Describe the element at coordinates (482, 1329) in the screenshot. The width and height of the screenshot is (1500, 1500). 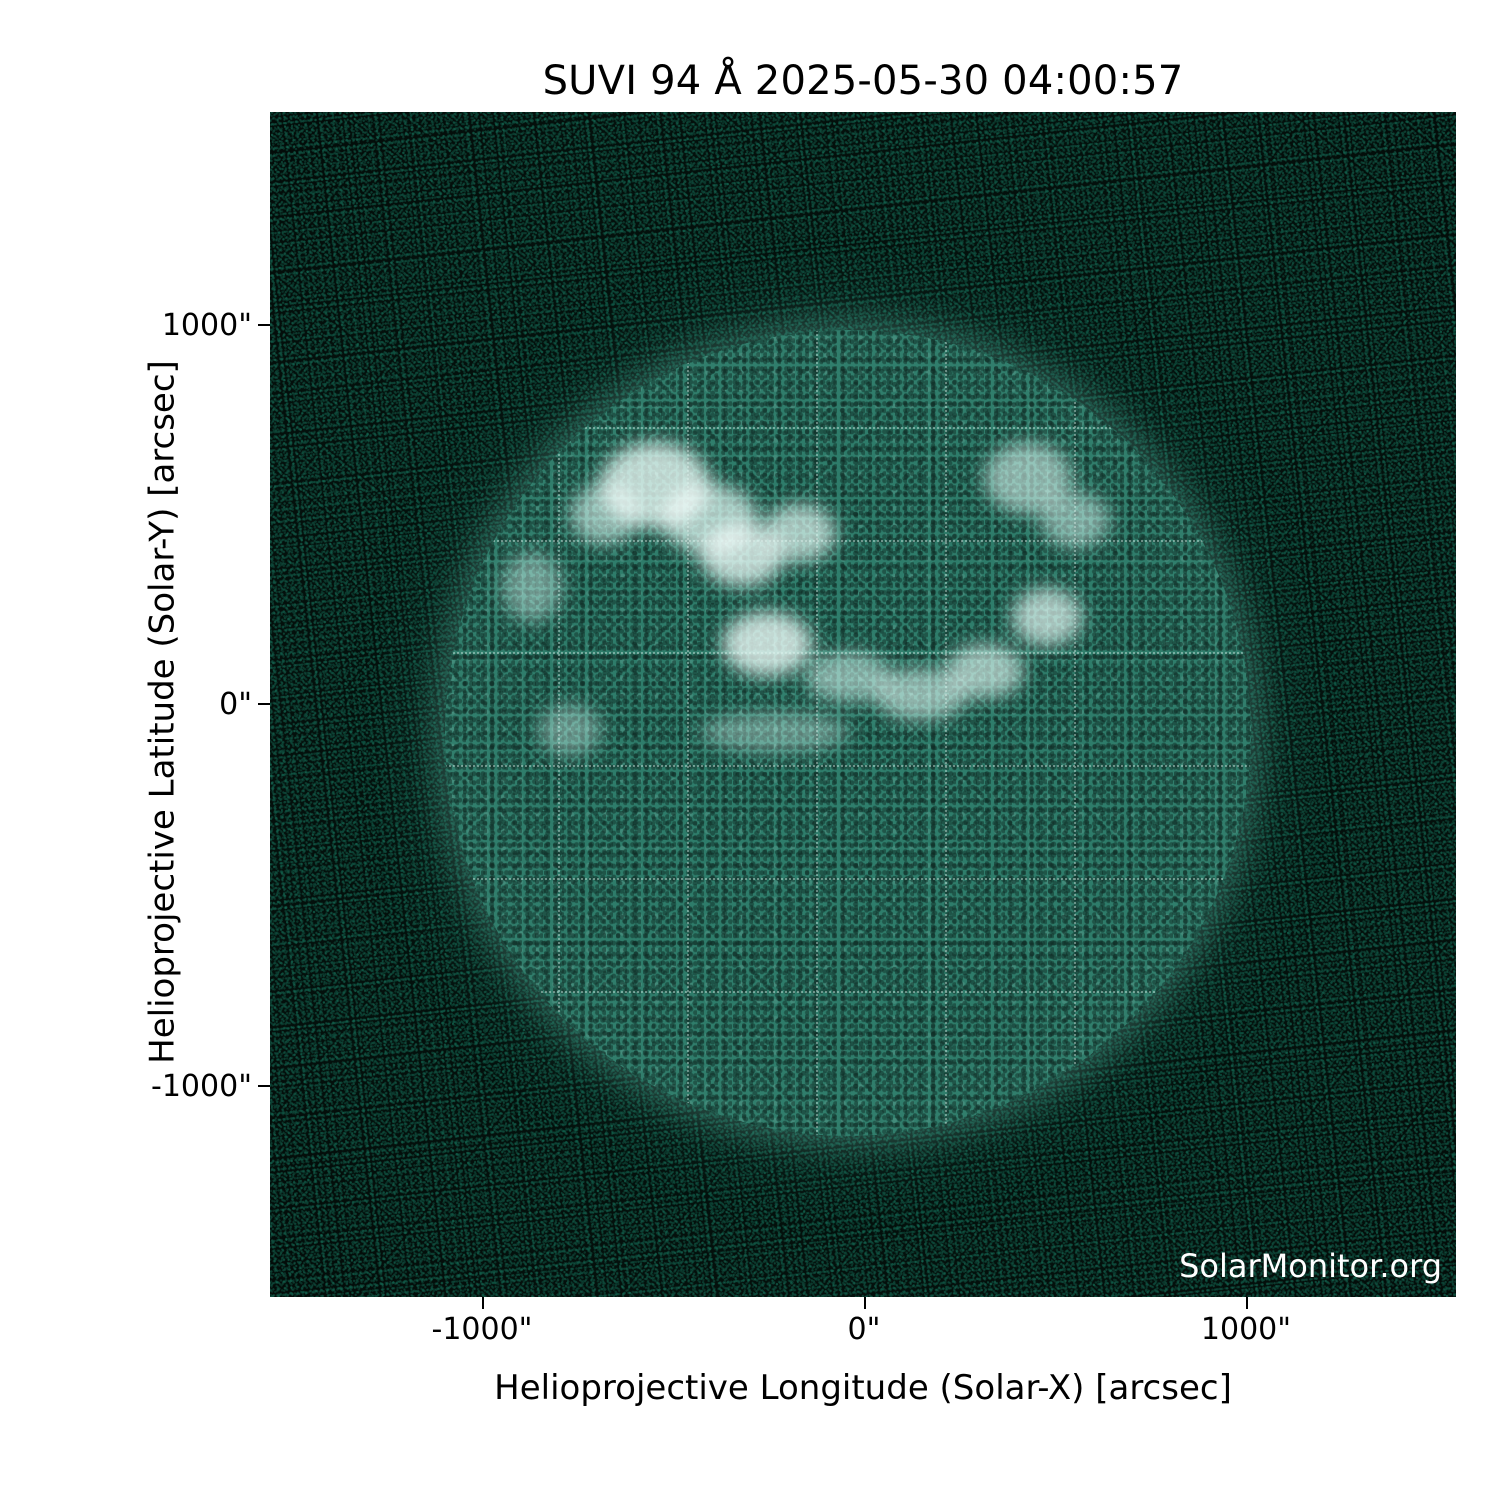
I see `x-tick-label: -1000"` at that location.